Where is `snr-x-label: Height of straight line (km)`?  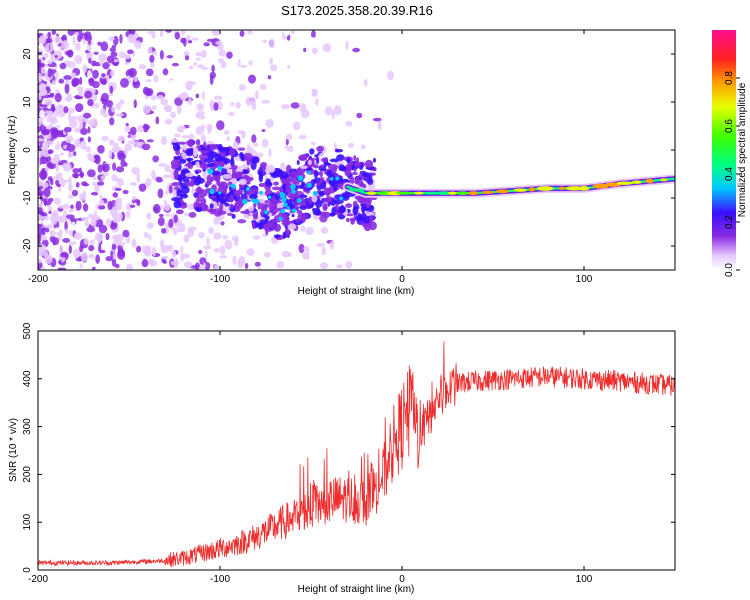 snr-x-label: Height of straight line (km) is located at coordinates (356, 589).